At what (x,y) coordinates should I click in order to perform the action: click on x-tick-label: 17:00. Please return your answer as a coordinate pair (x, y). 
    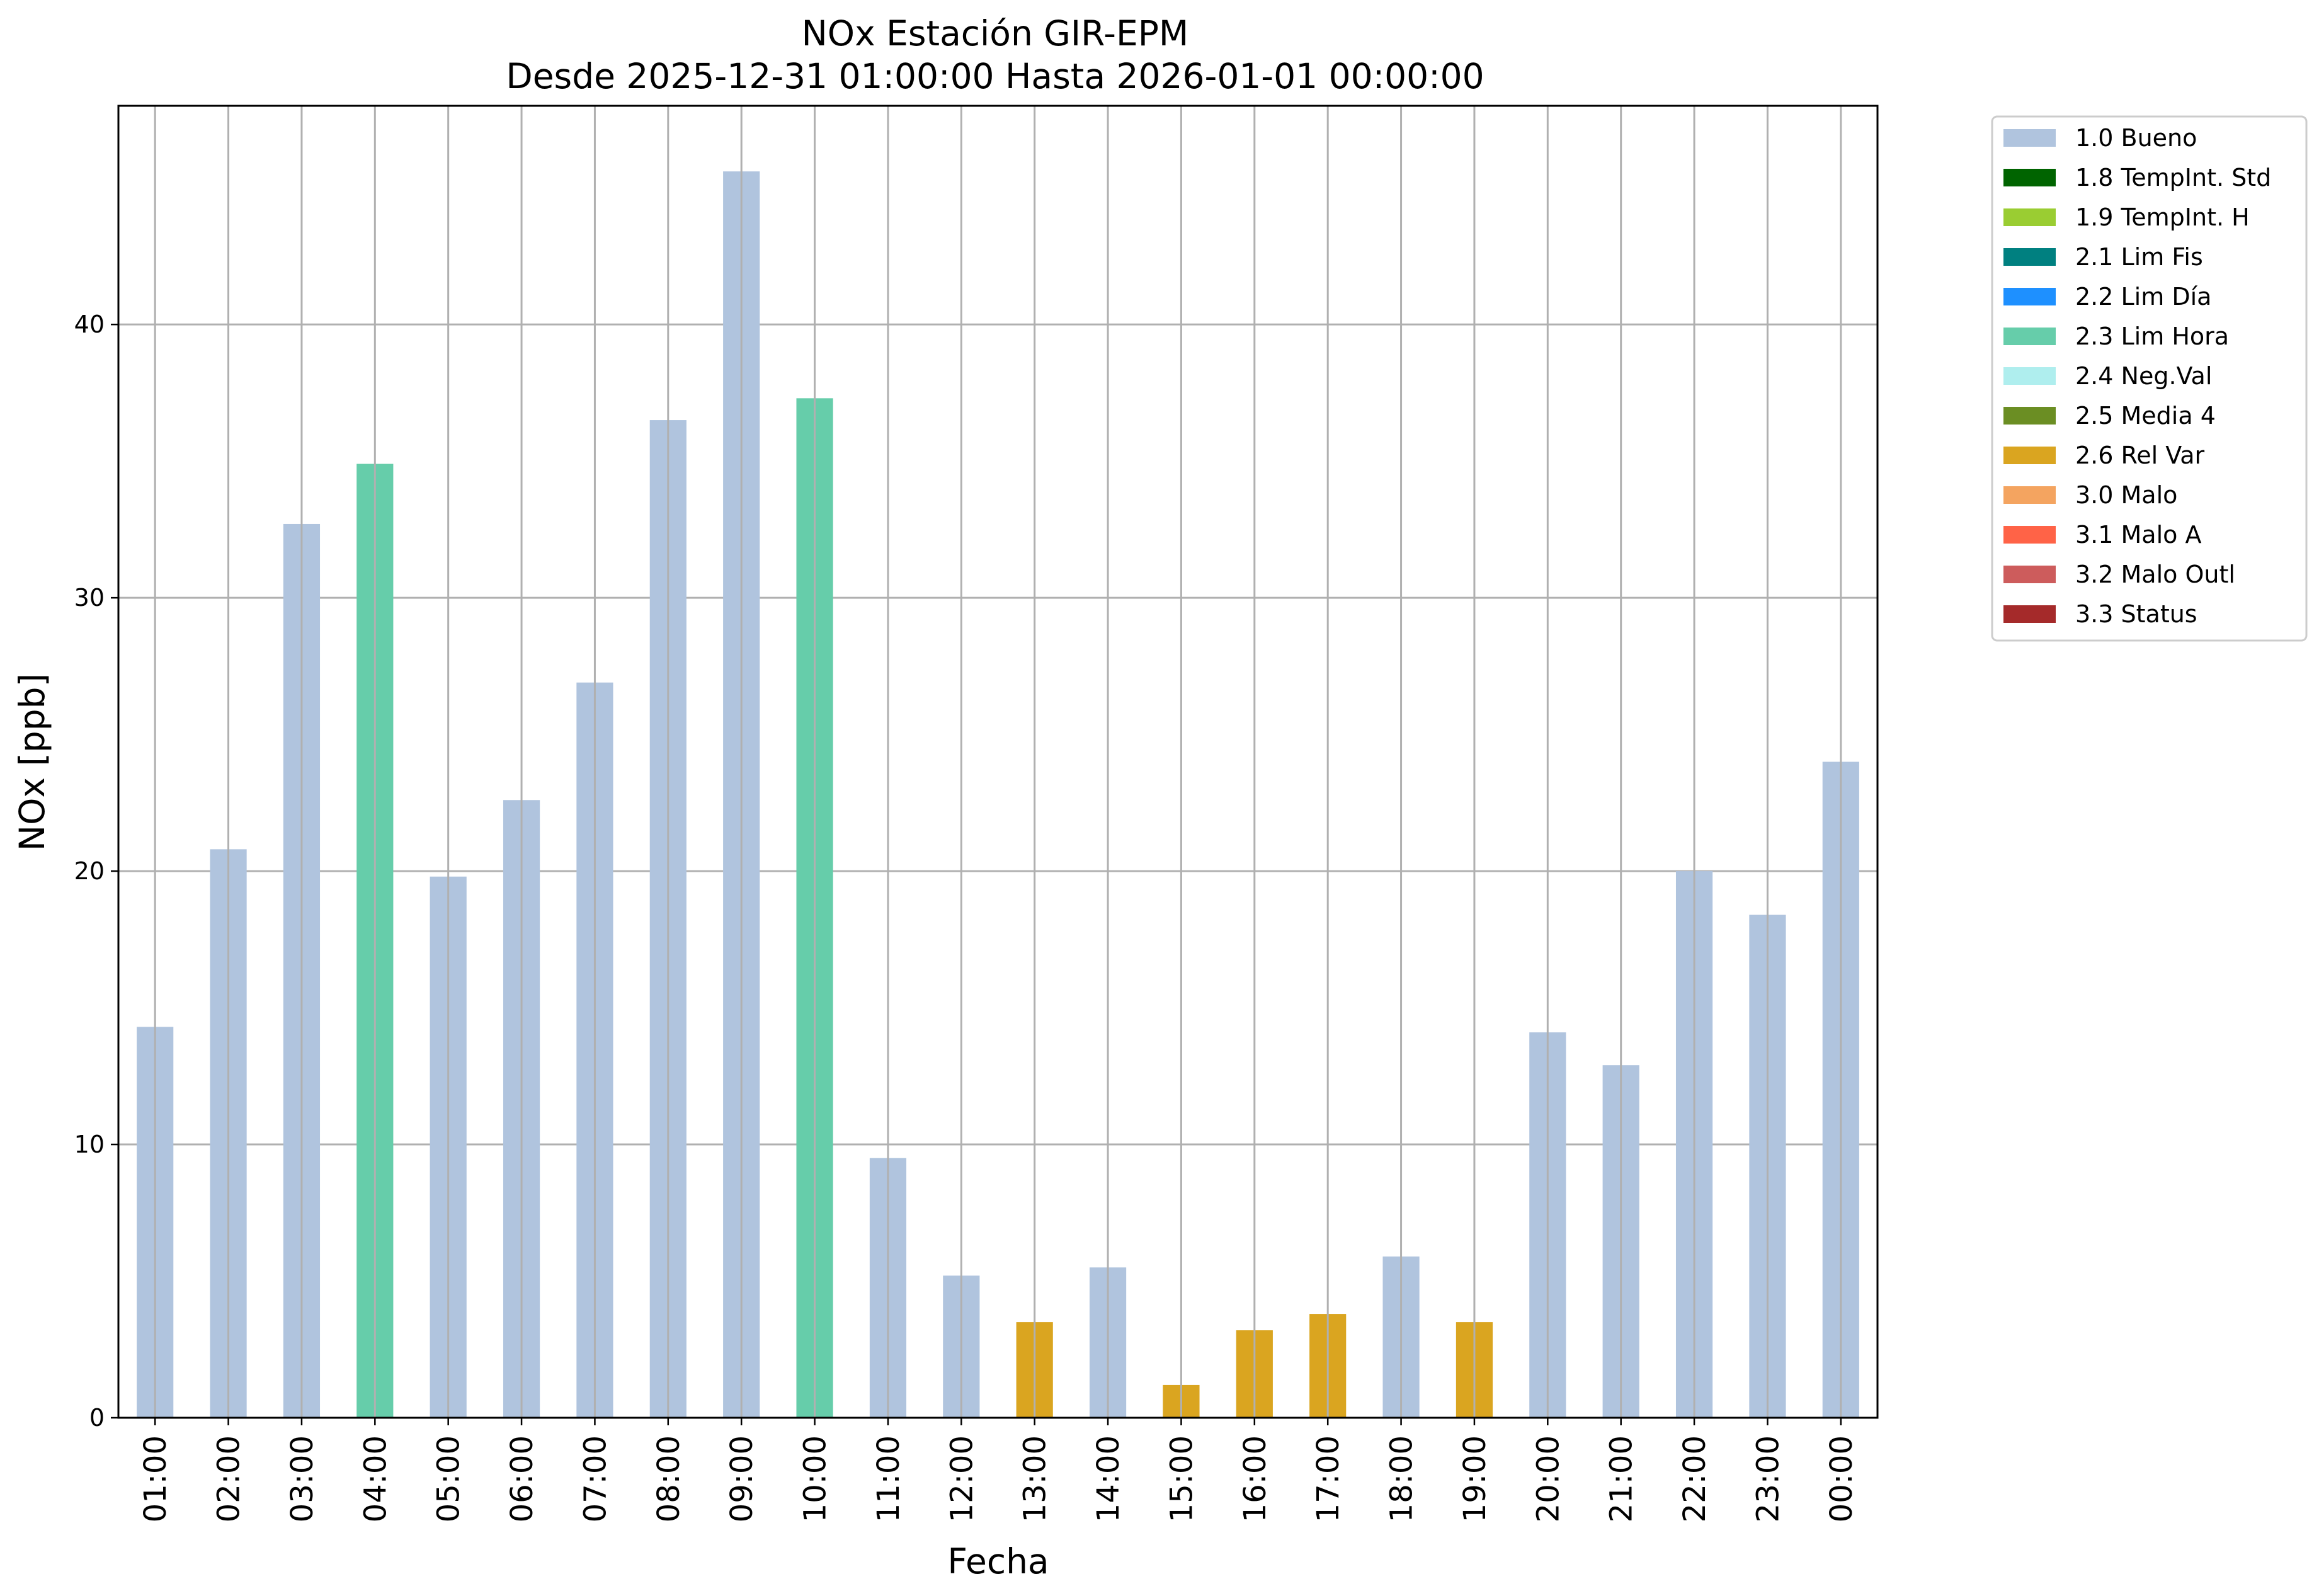
    Looking at the image, I should click on (1328, 1478).